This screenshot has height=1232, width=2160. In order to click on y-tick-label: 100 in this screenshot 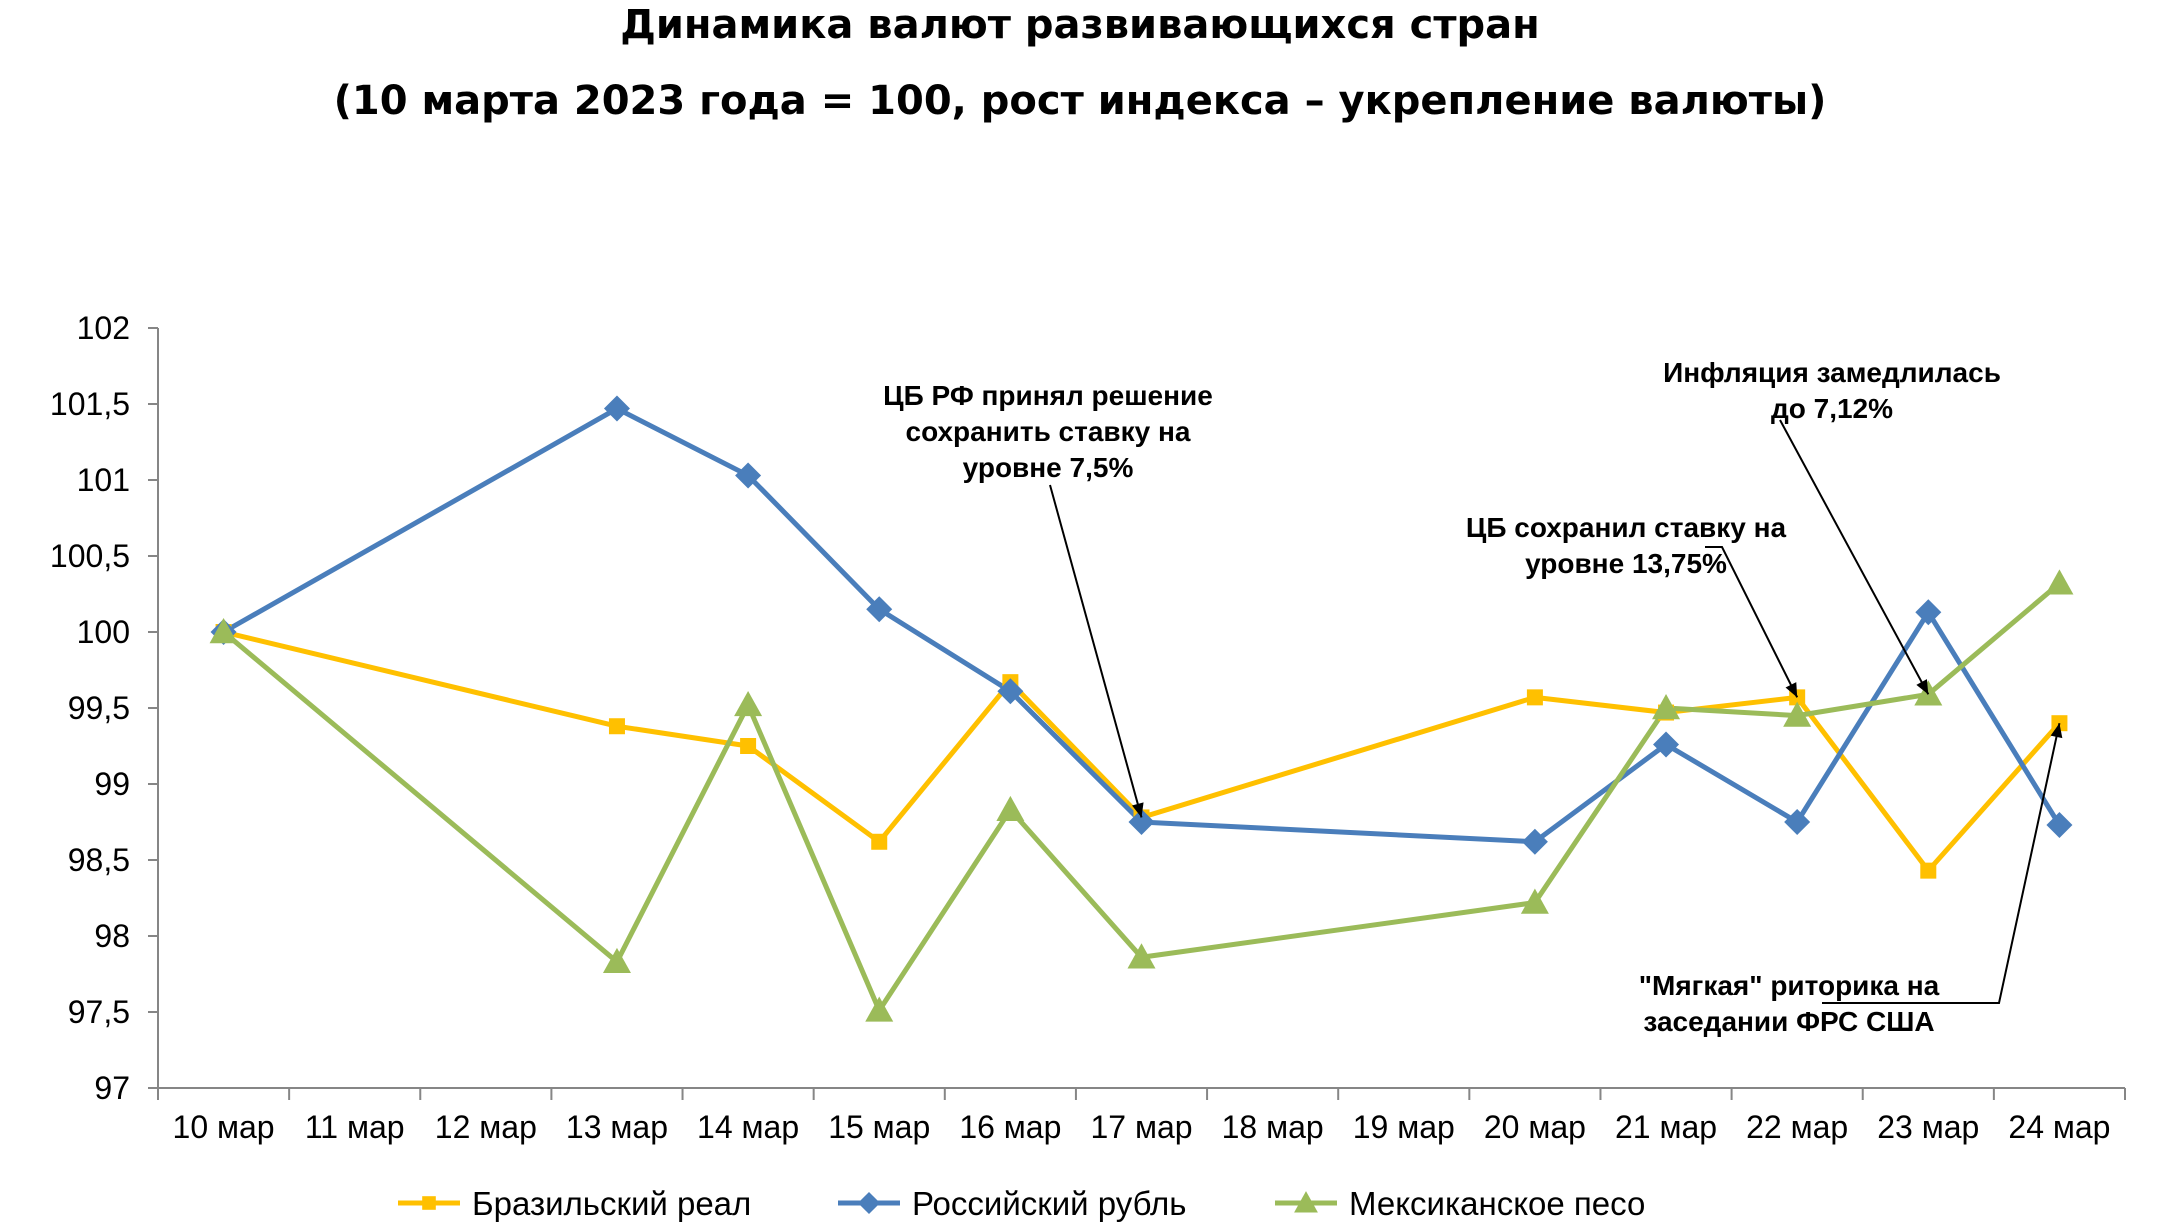, I will do `click(103, 632)`.